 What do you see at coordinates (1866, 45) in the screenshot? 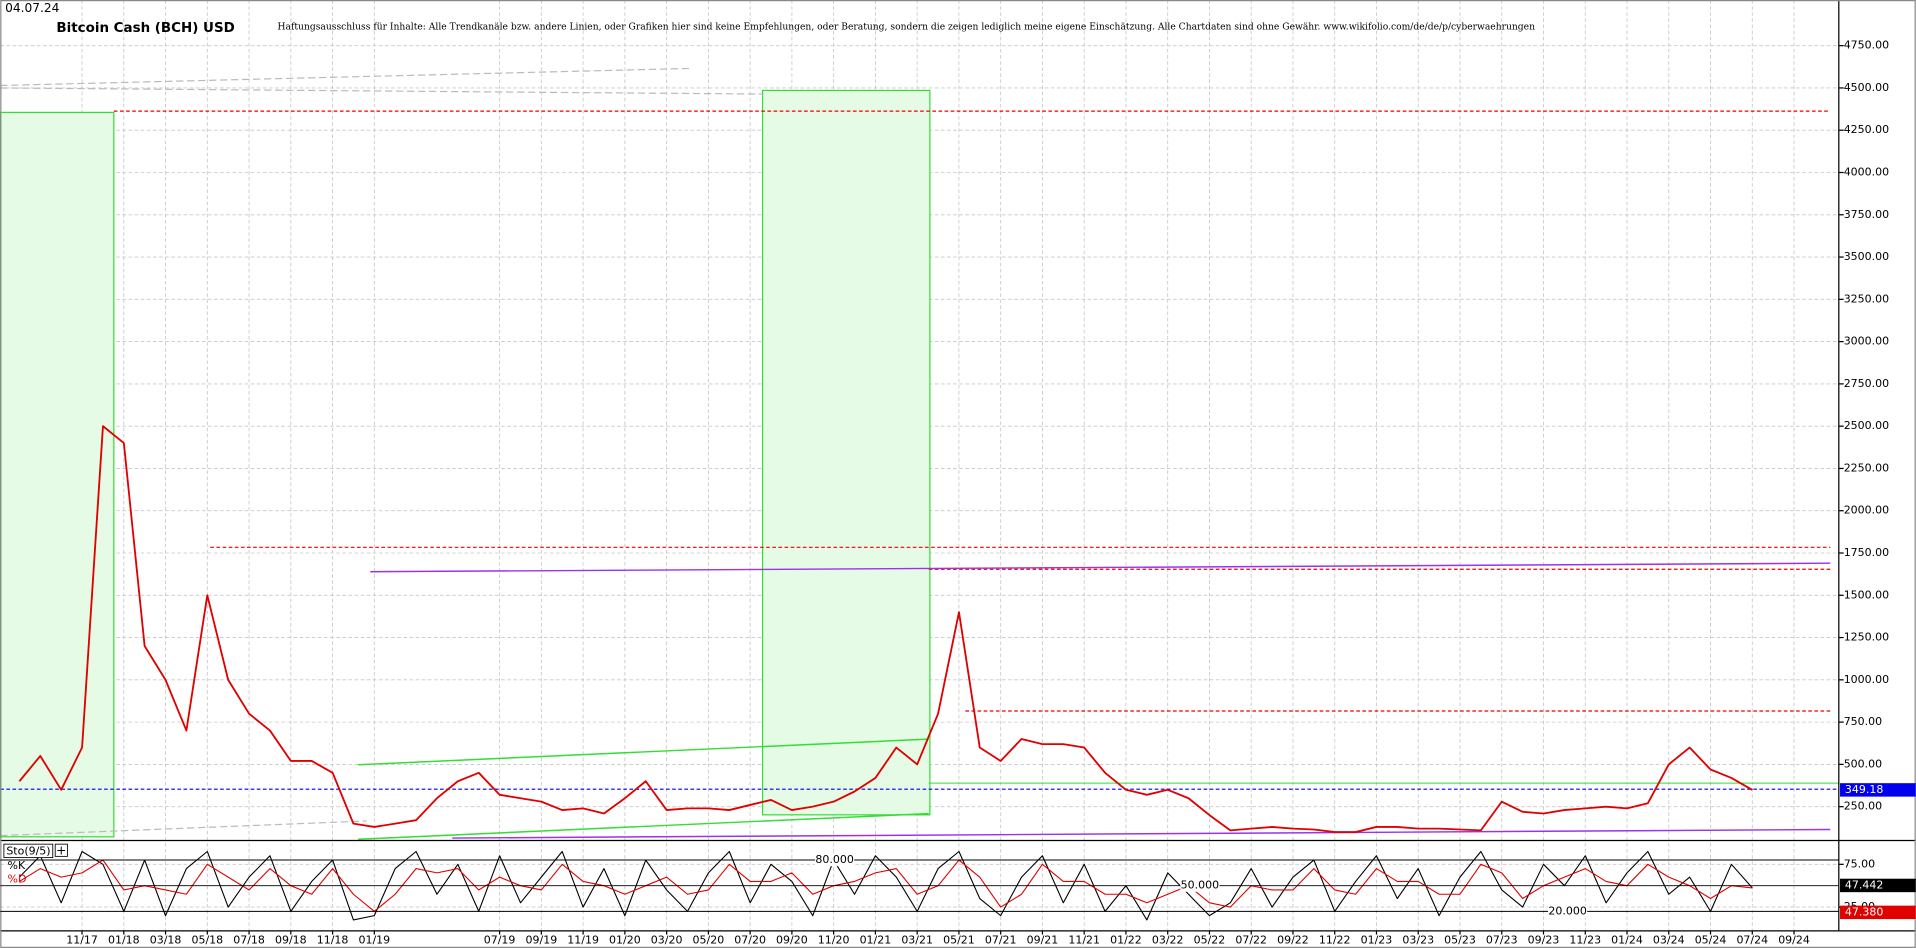
I see `y-tick-label: 4750.00` at bounding box center [1866, 45].